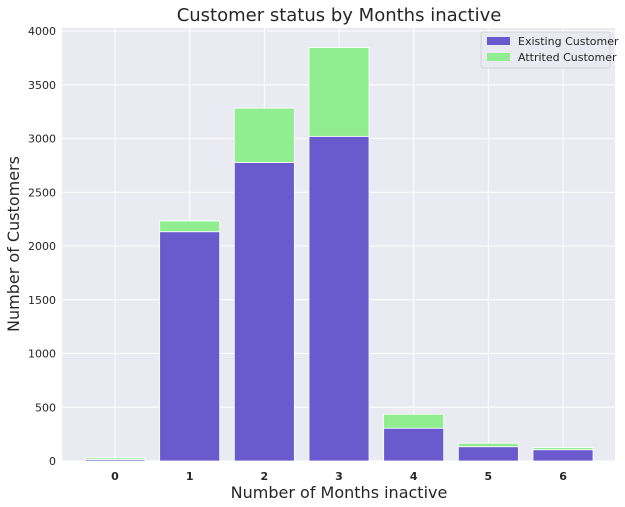 This screenshot has height=507, width=625. I want to click on legend-swatch-existing, so click(498, 41).